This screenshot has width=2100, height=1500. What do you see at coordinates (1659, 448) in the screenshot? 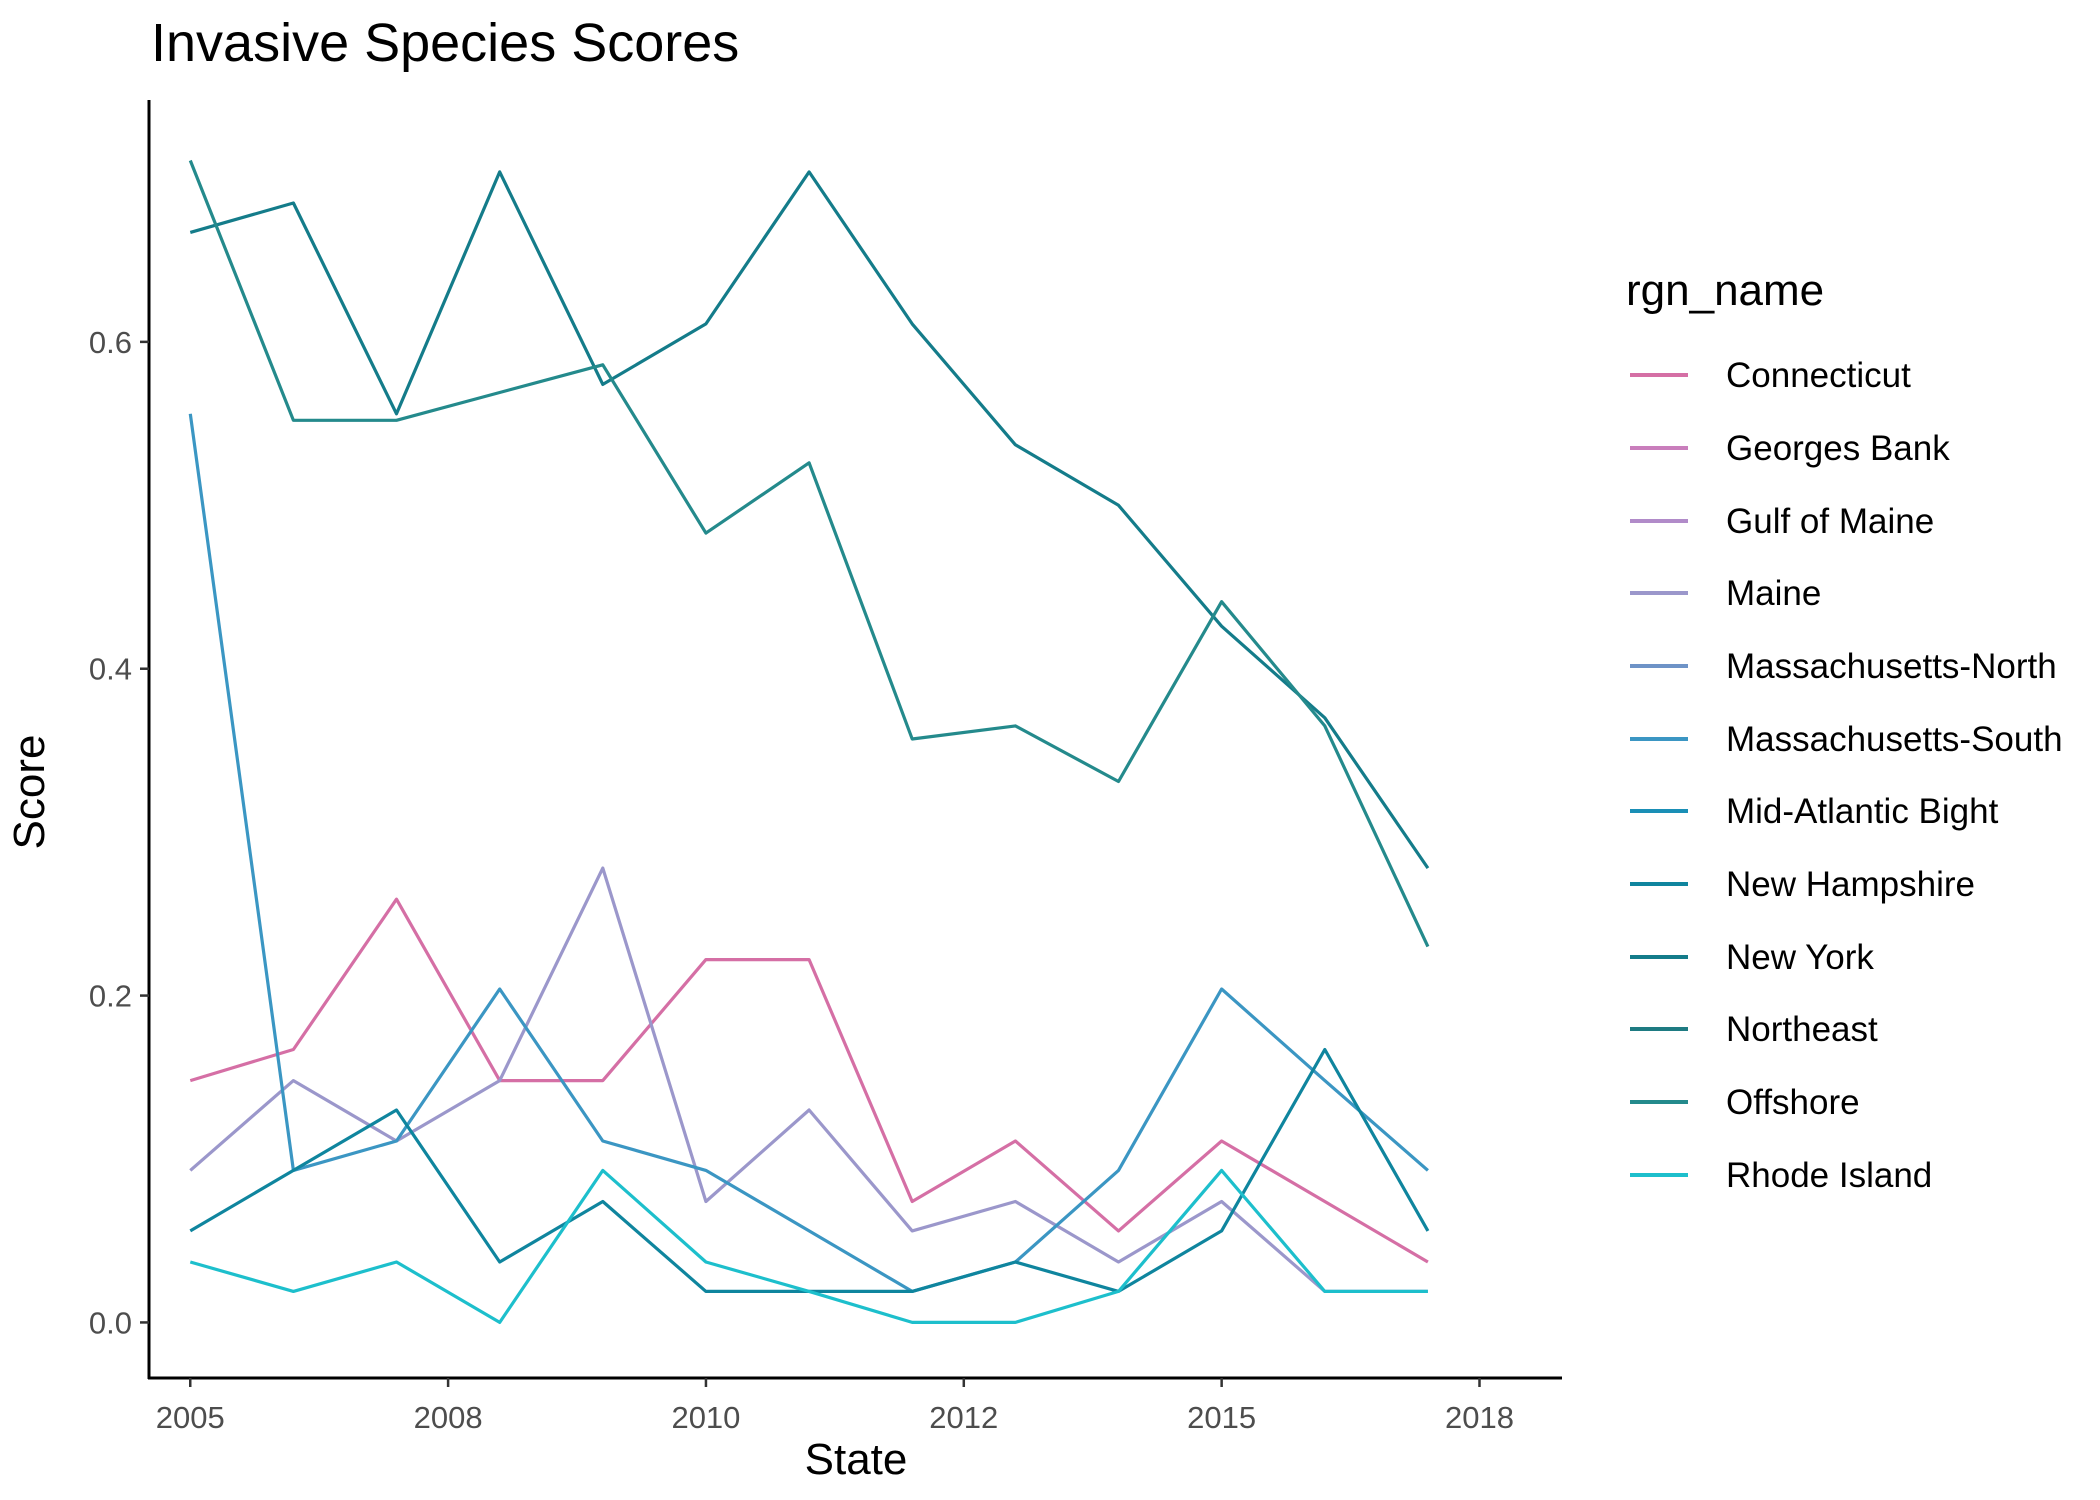
I see `legend-key-georges-bank` at bounding box center [1659, 448].